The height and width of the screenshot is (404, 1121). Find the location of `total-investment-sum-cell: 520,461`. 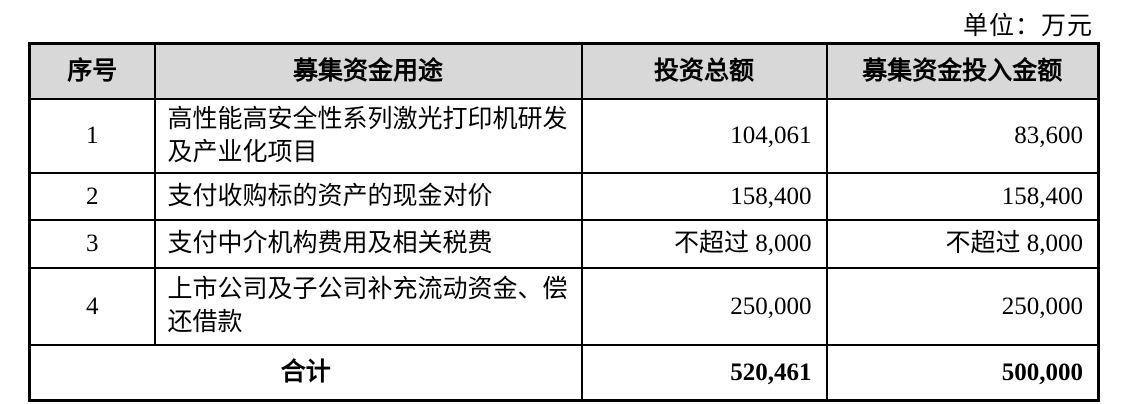

total-investment-sum-cell: 520,461 is located at coordinates (704, 372).